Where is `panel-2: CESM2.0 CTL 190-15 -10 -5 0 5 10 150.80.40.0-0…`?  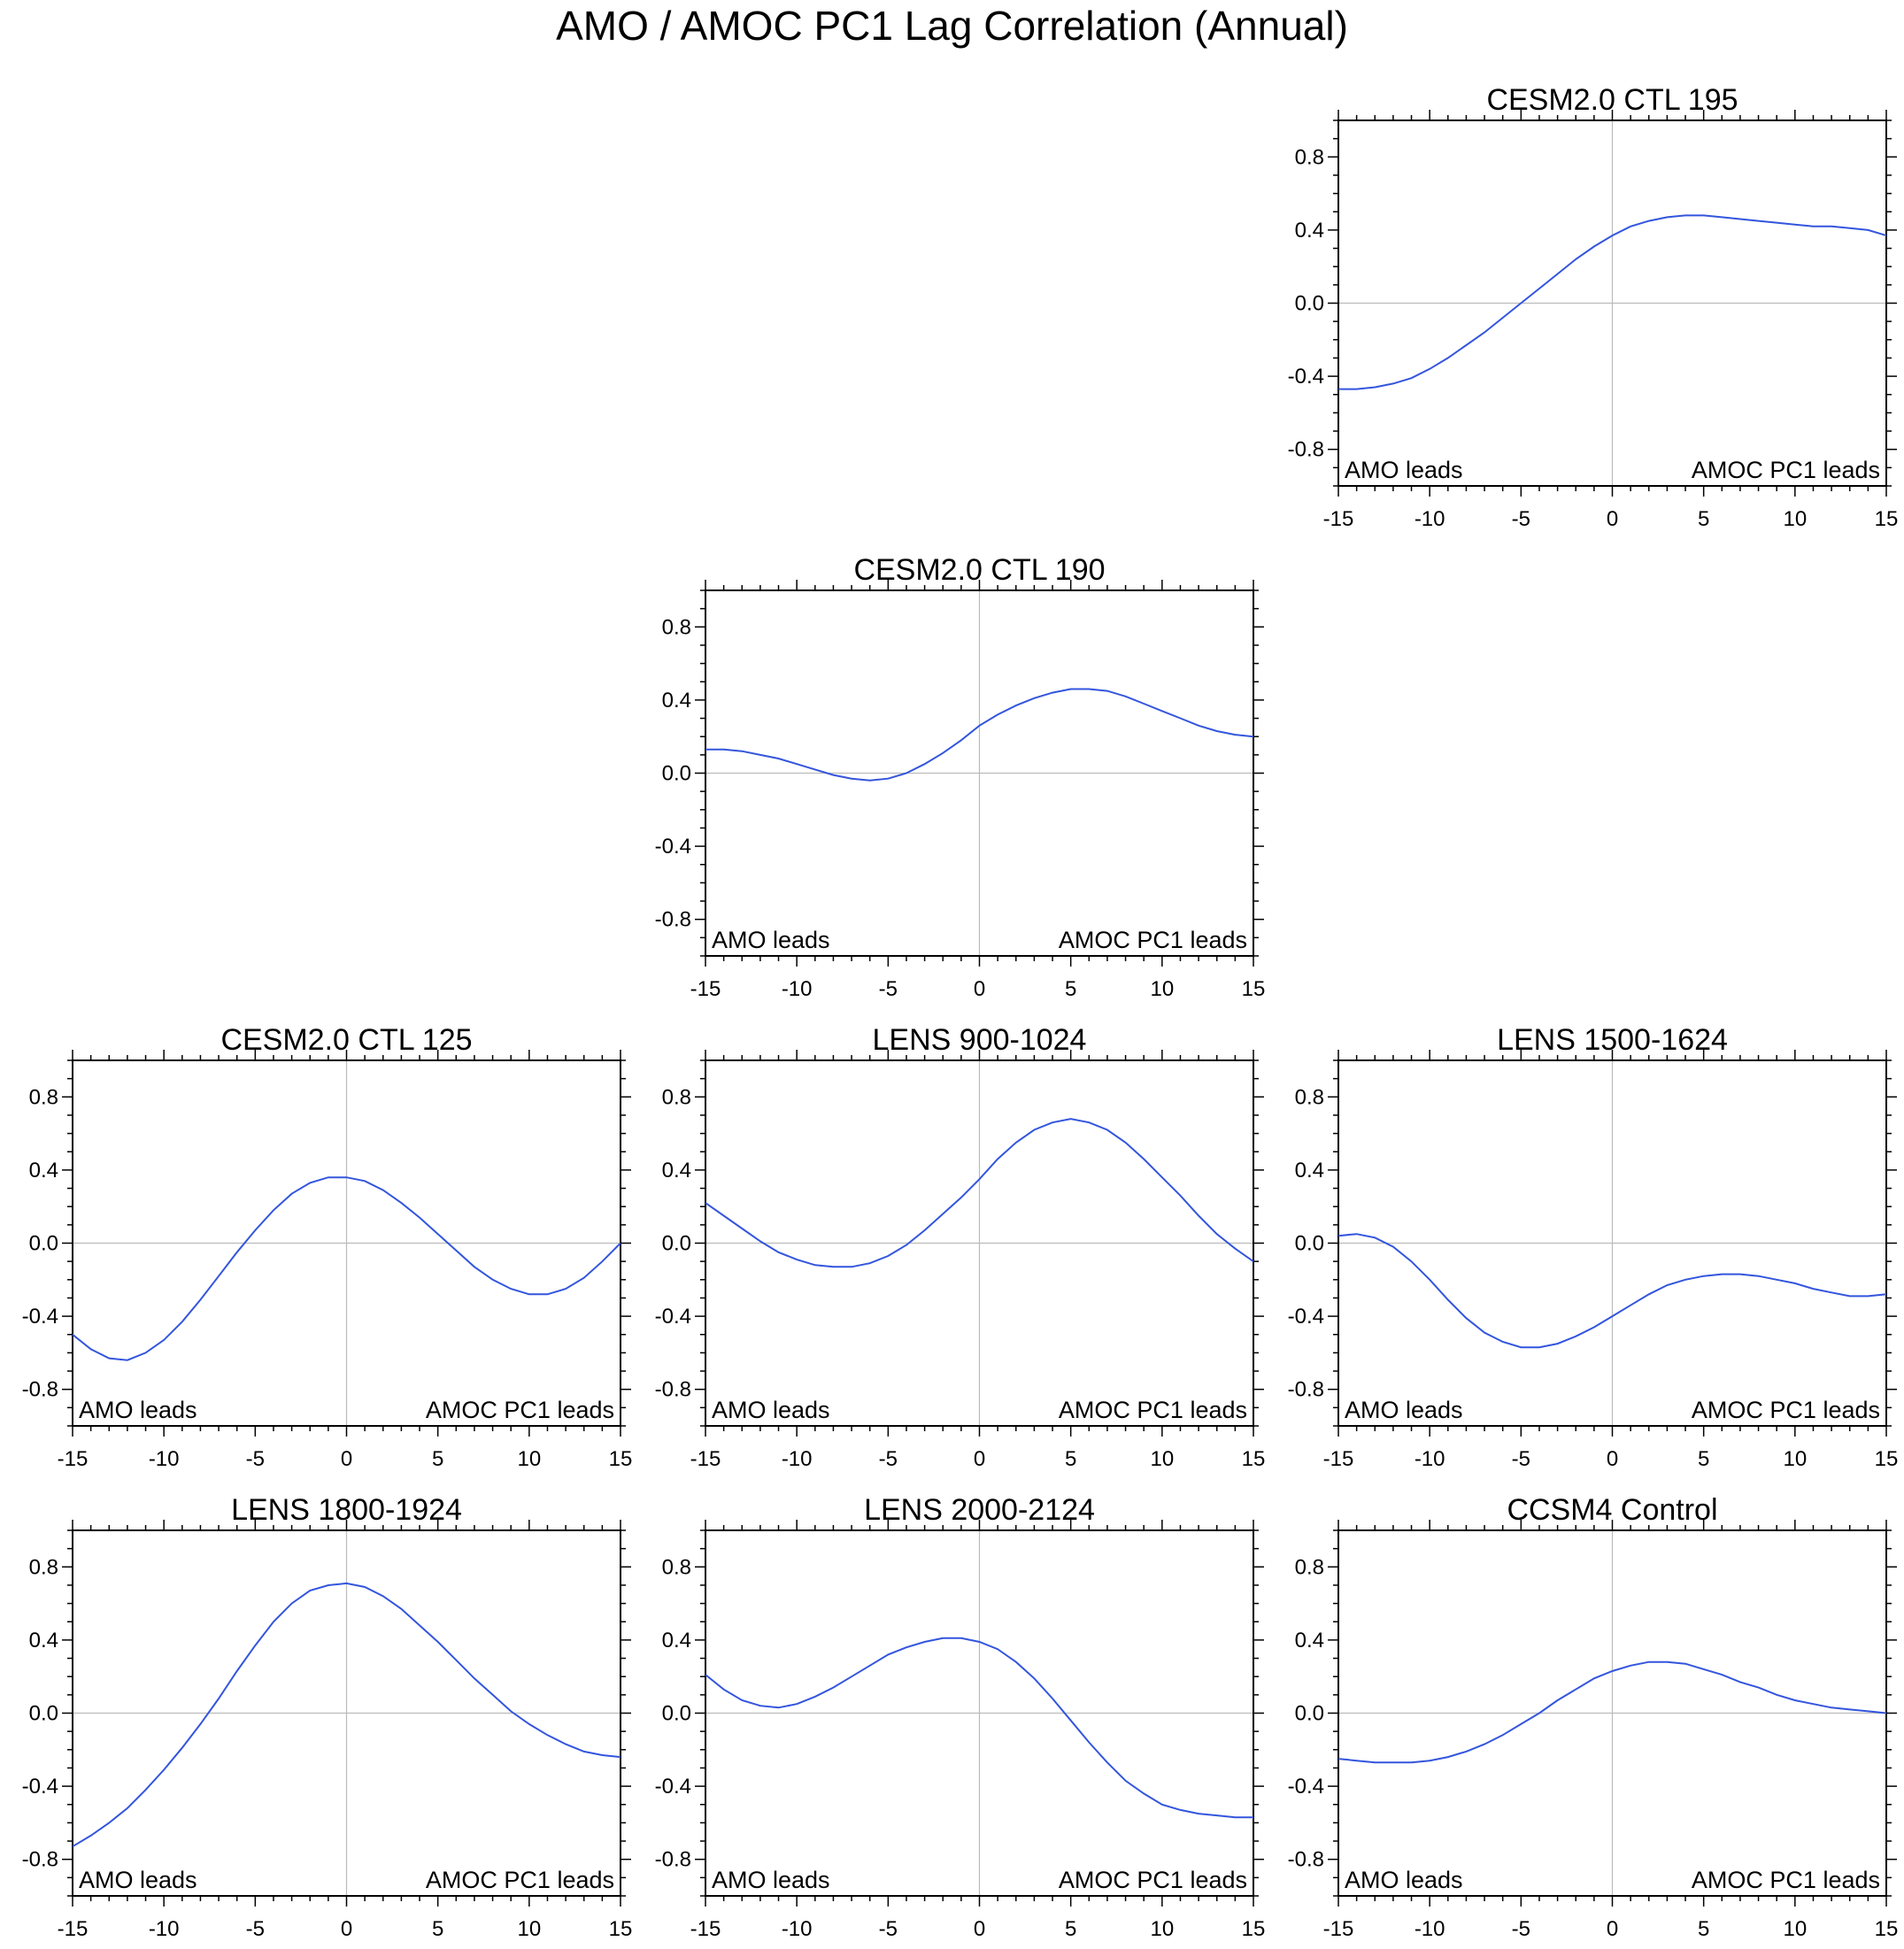
panel-2: CESM2.0 CTL 190-15 -10 -5 0 5 10 150.80.40.0-0… is located at coordinates (961, 777).